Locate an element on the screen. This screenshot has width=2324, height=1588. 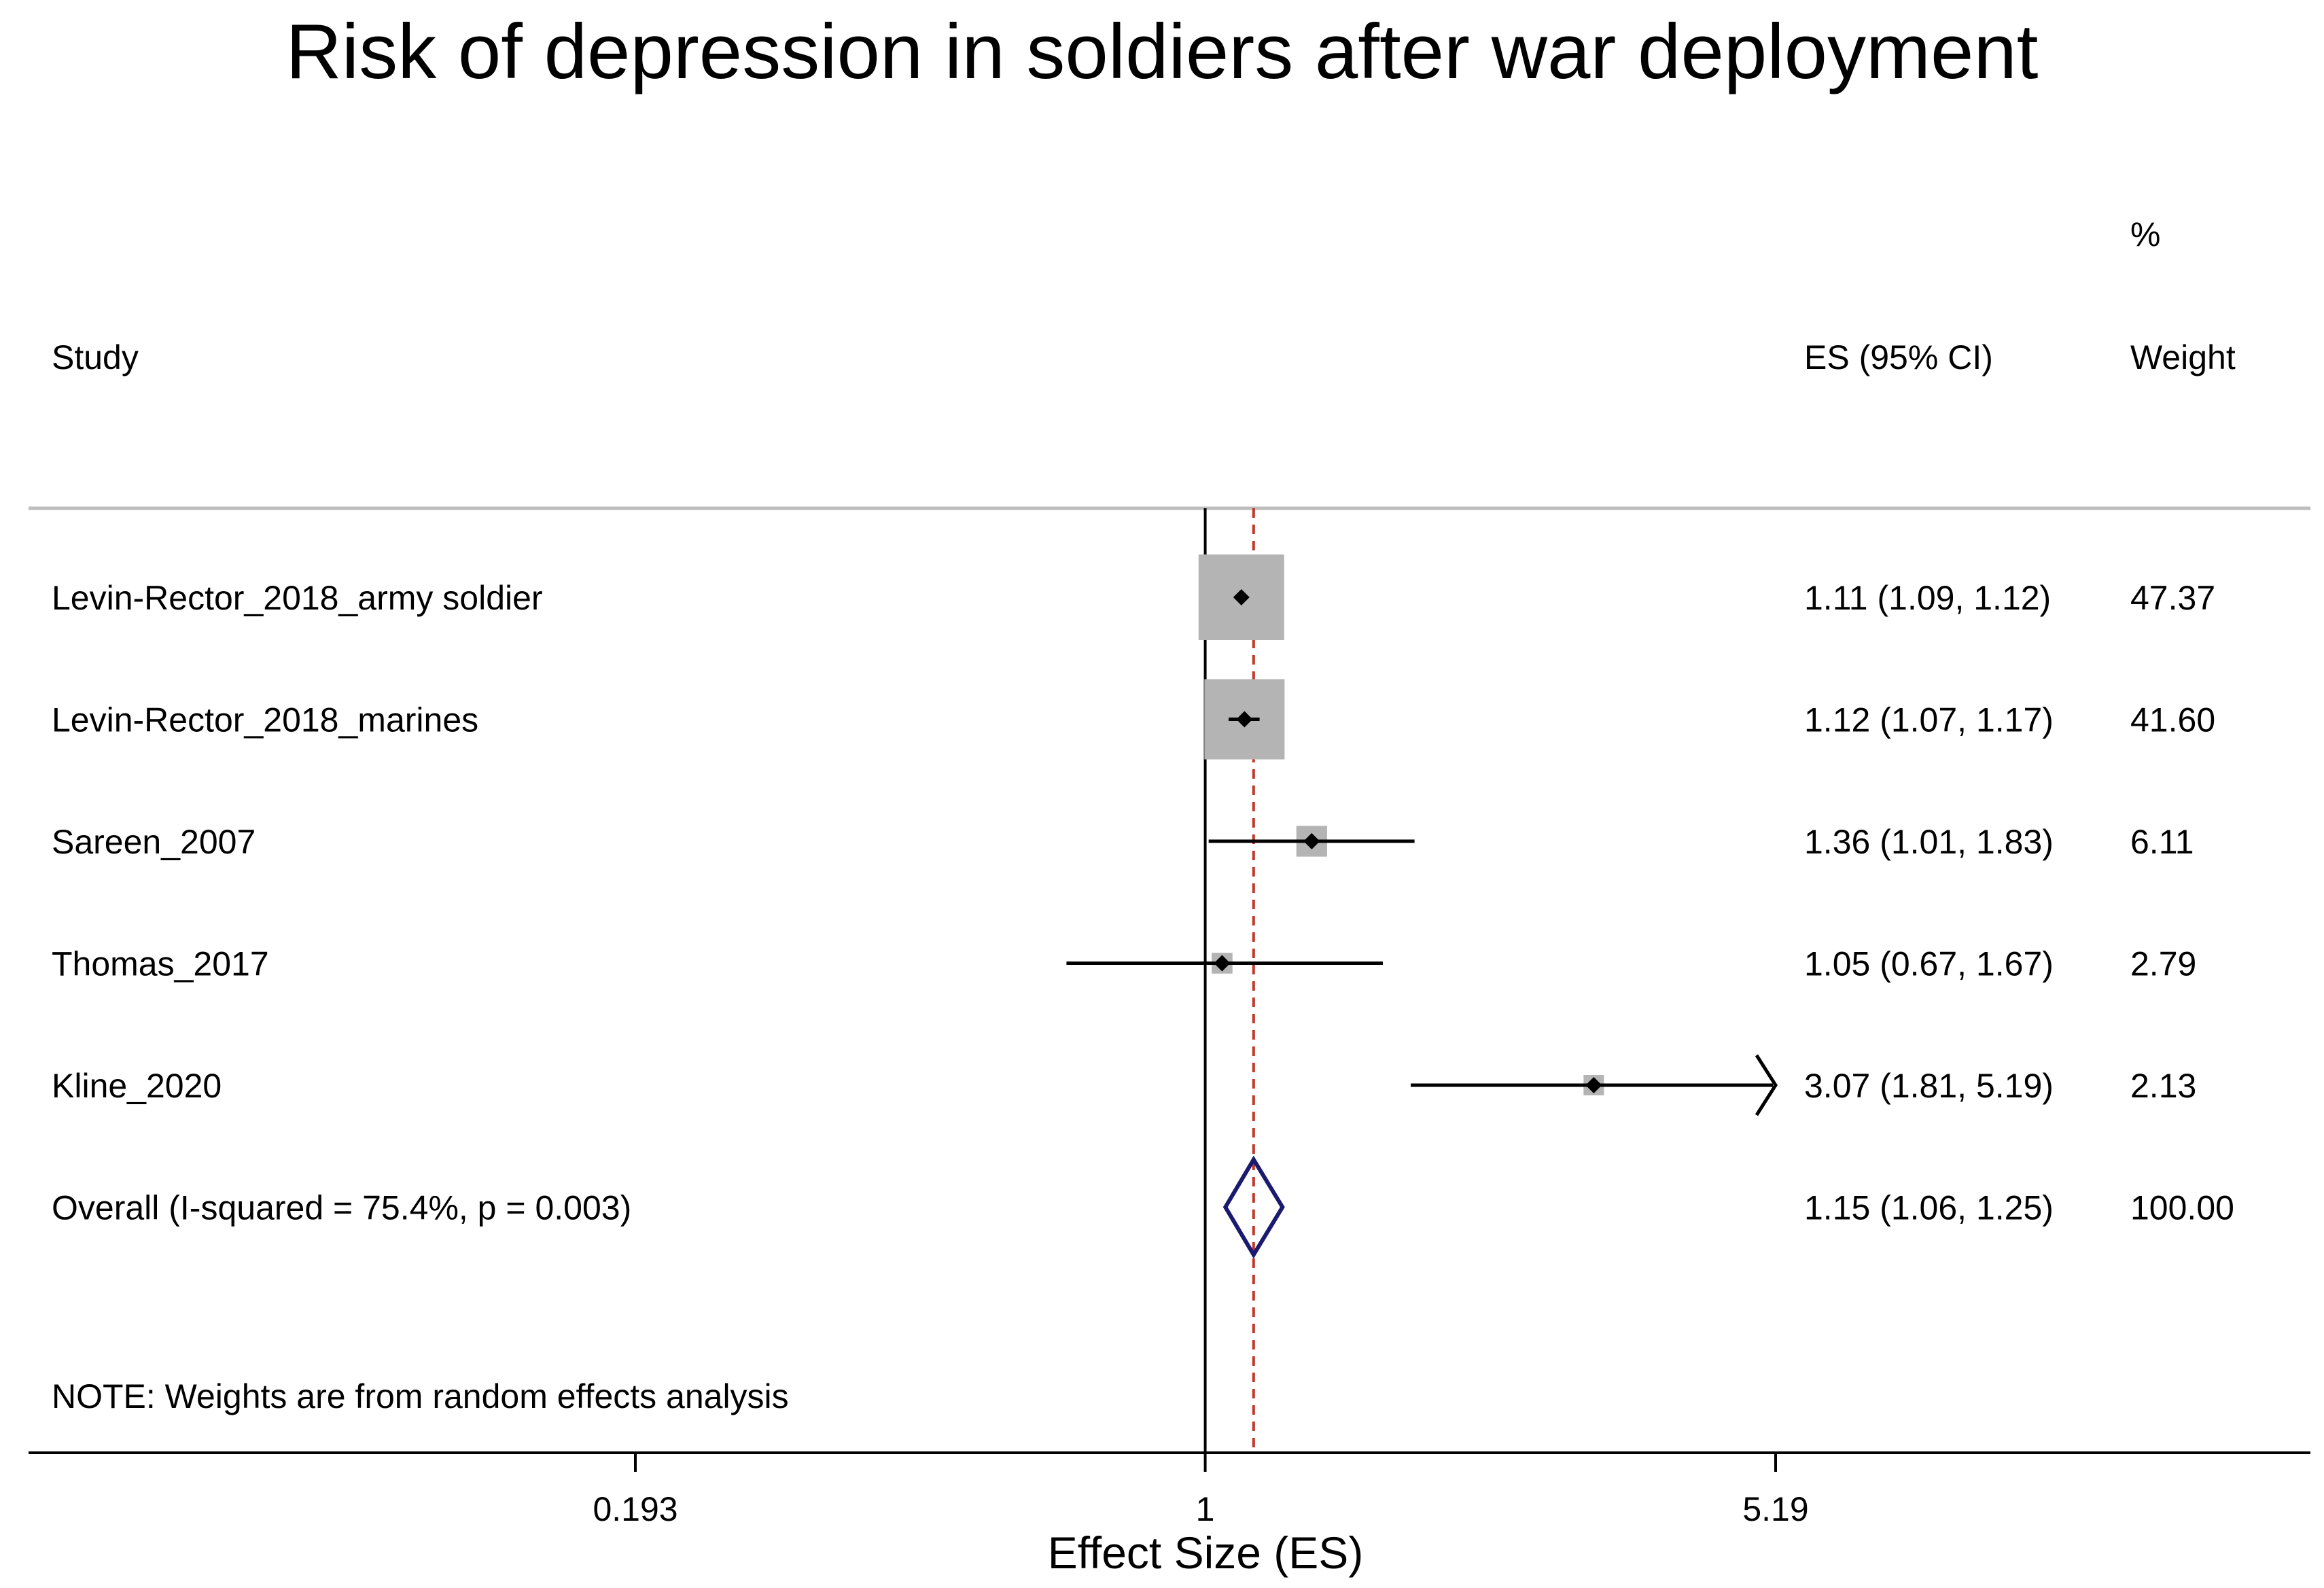
study-label: Levin-Rector_2018_marines is located at coordinates (265, 720).